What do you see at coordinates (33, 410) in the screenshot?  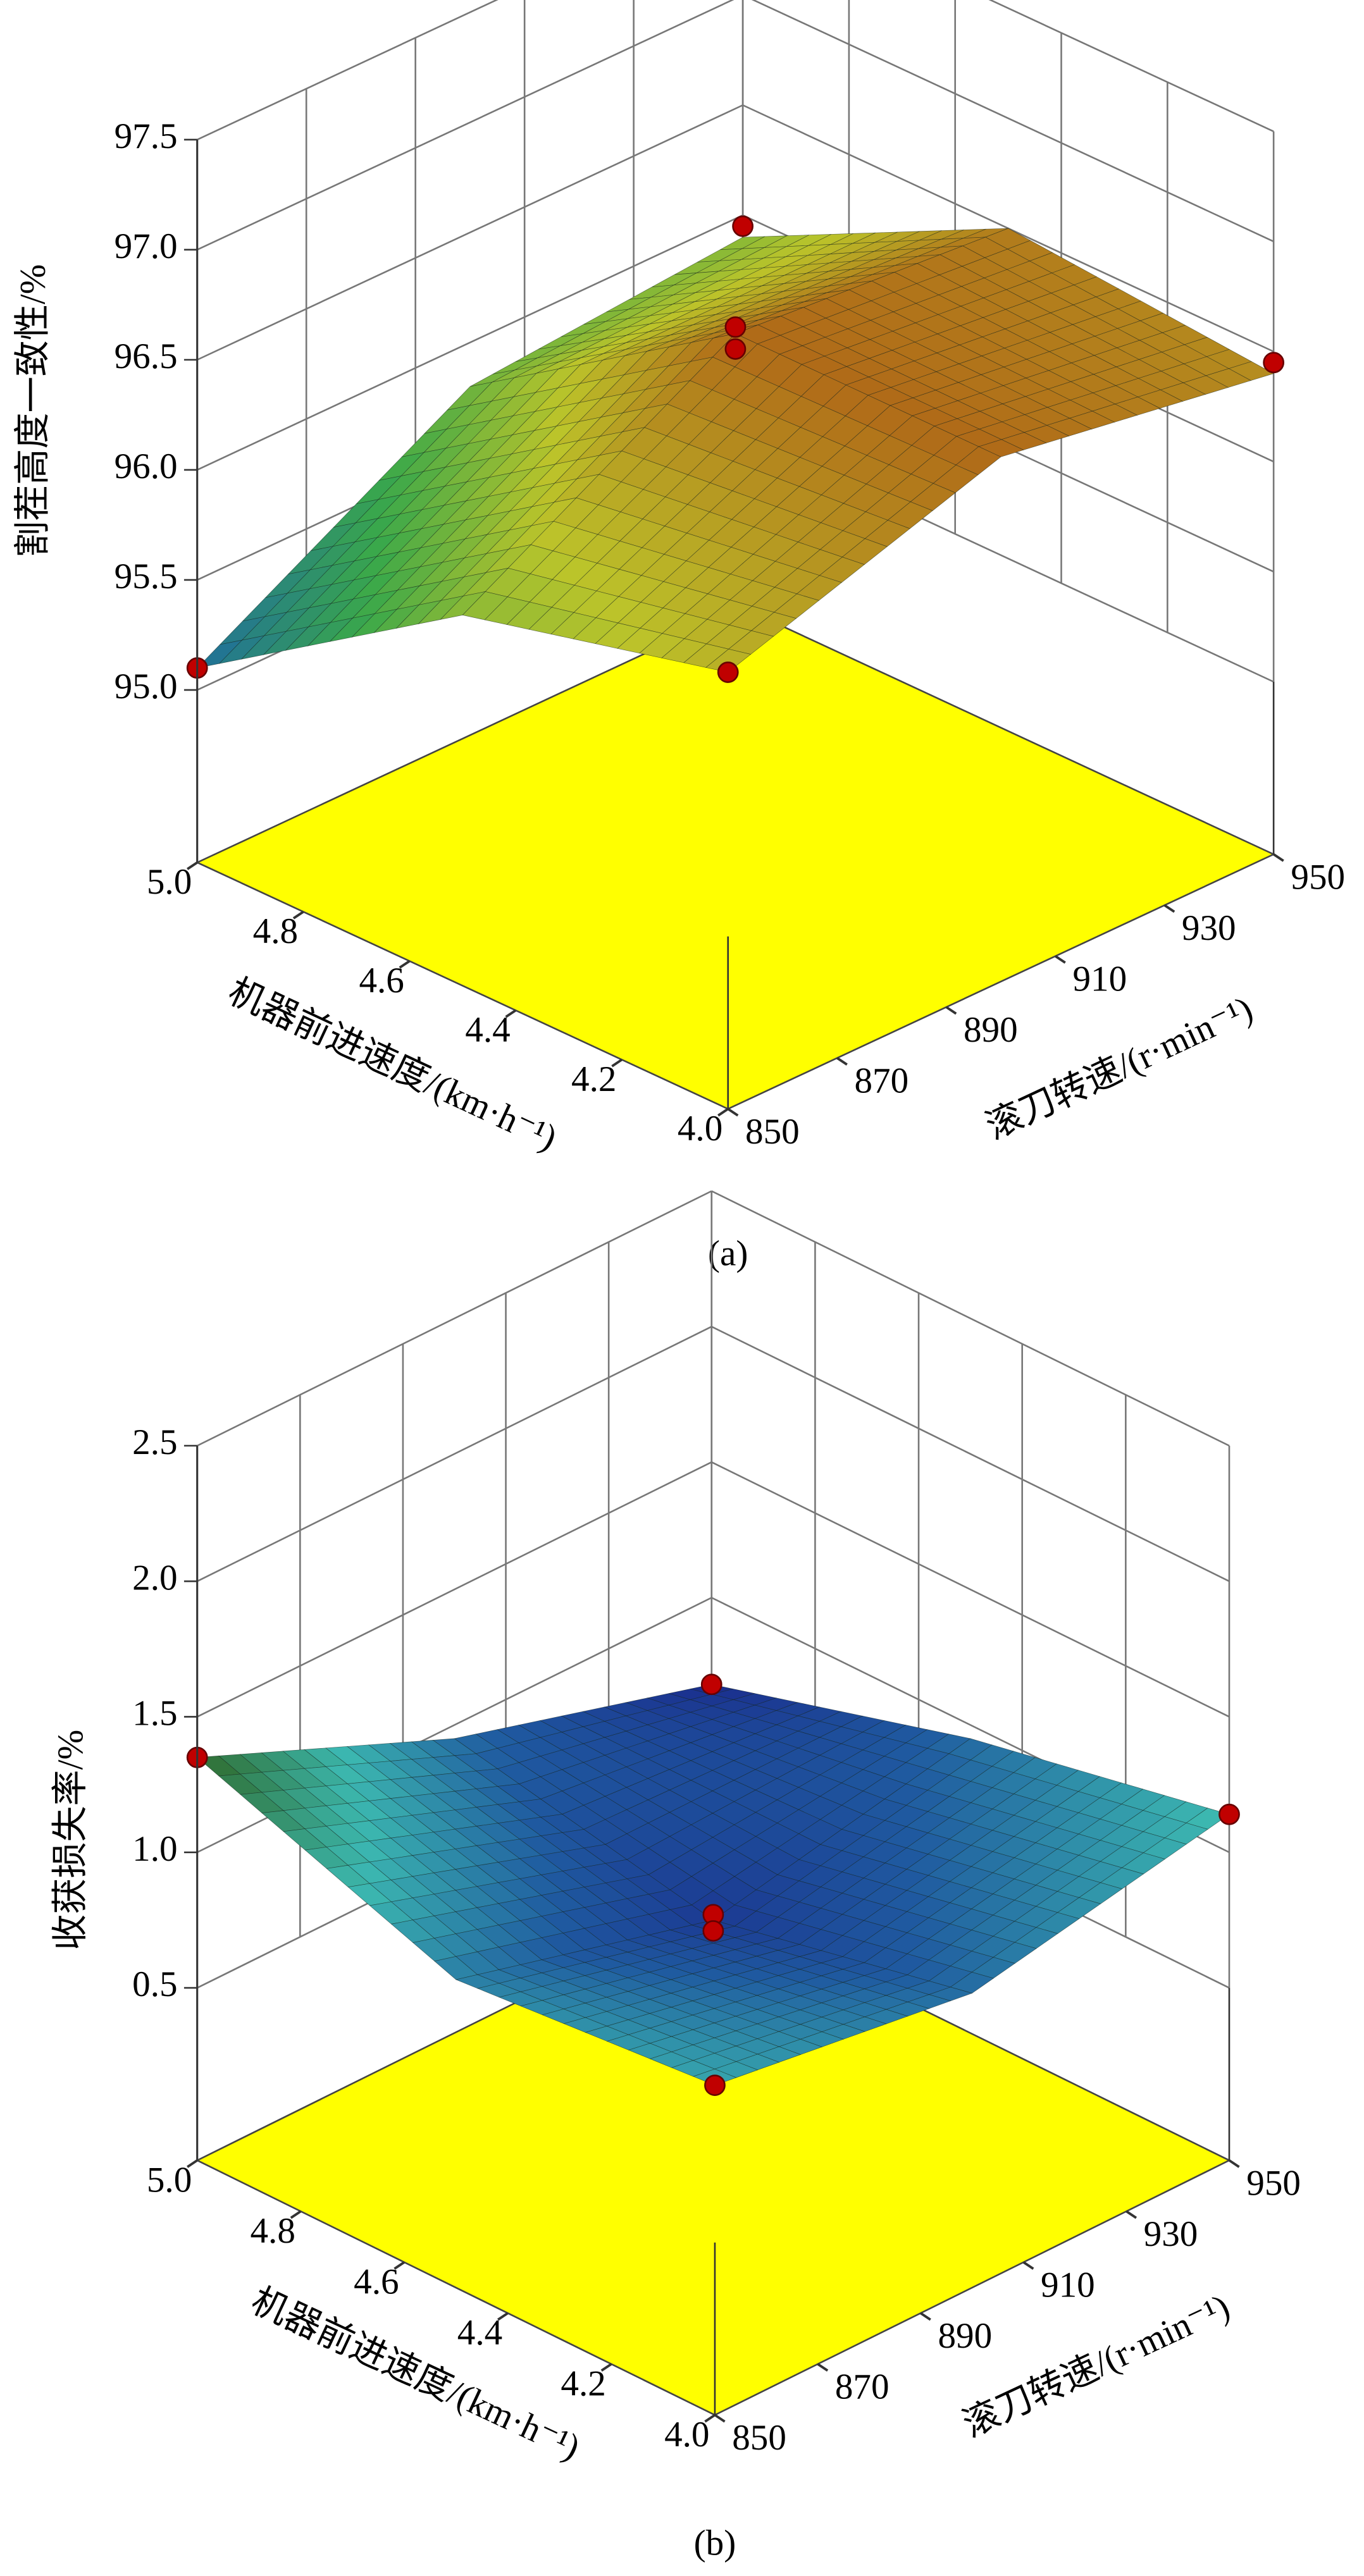 I see `z-axis-label: 割茬高度一致性/%` at bounding box center [33, 410].